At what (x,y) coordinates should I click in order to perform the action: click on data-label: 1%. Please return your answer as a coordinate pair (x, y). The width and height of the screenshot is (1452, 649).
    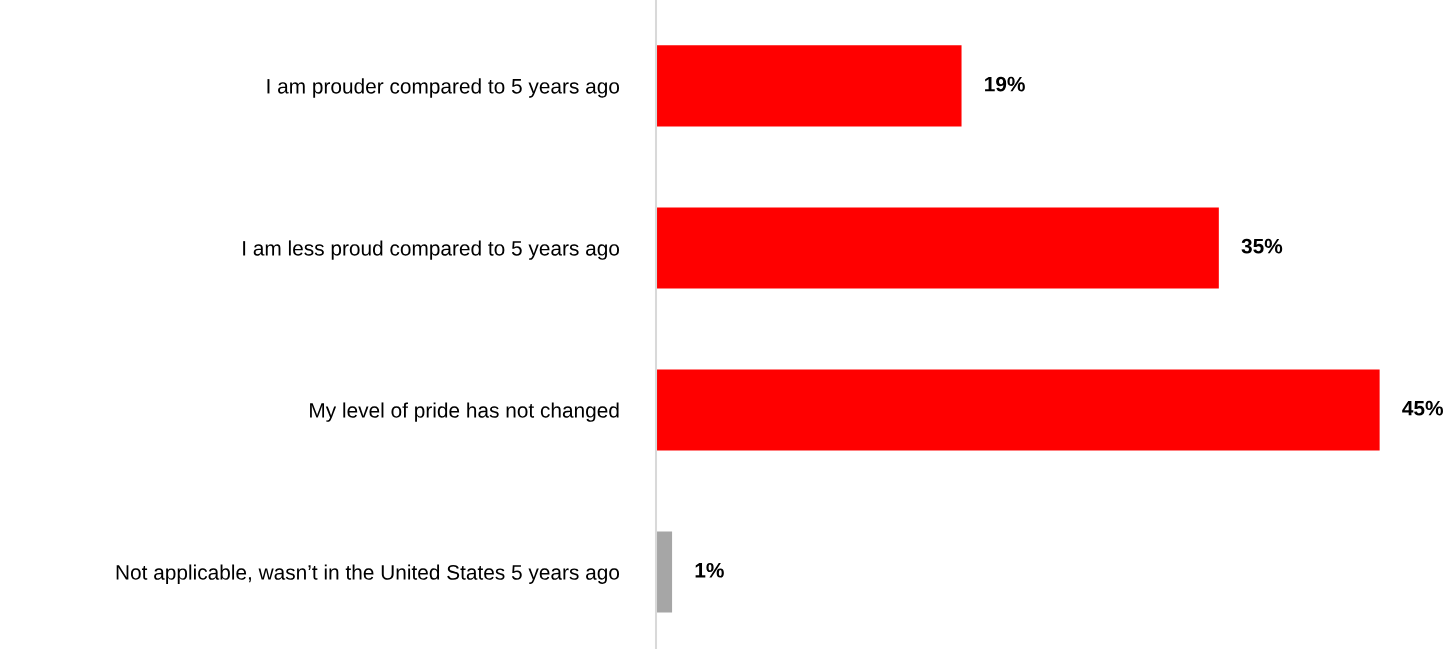
    Looking at the image, I should click on (709, 570).